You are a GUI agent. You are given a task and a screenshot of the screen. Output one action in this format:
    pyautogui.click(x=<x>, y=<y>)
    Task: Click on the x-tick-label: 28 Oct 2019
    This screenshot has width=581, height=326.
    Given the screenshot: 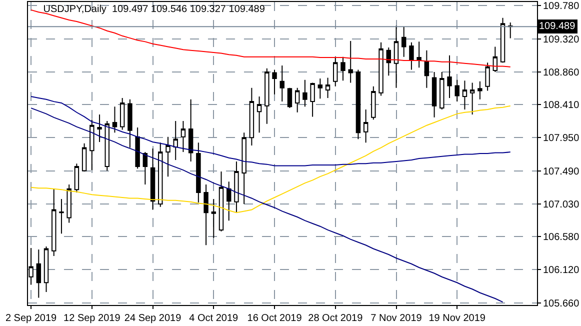 What is the action you would take?
    pyautogui.click(x=336, y=318)
    